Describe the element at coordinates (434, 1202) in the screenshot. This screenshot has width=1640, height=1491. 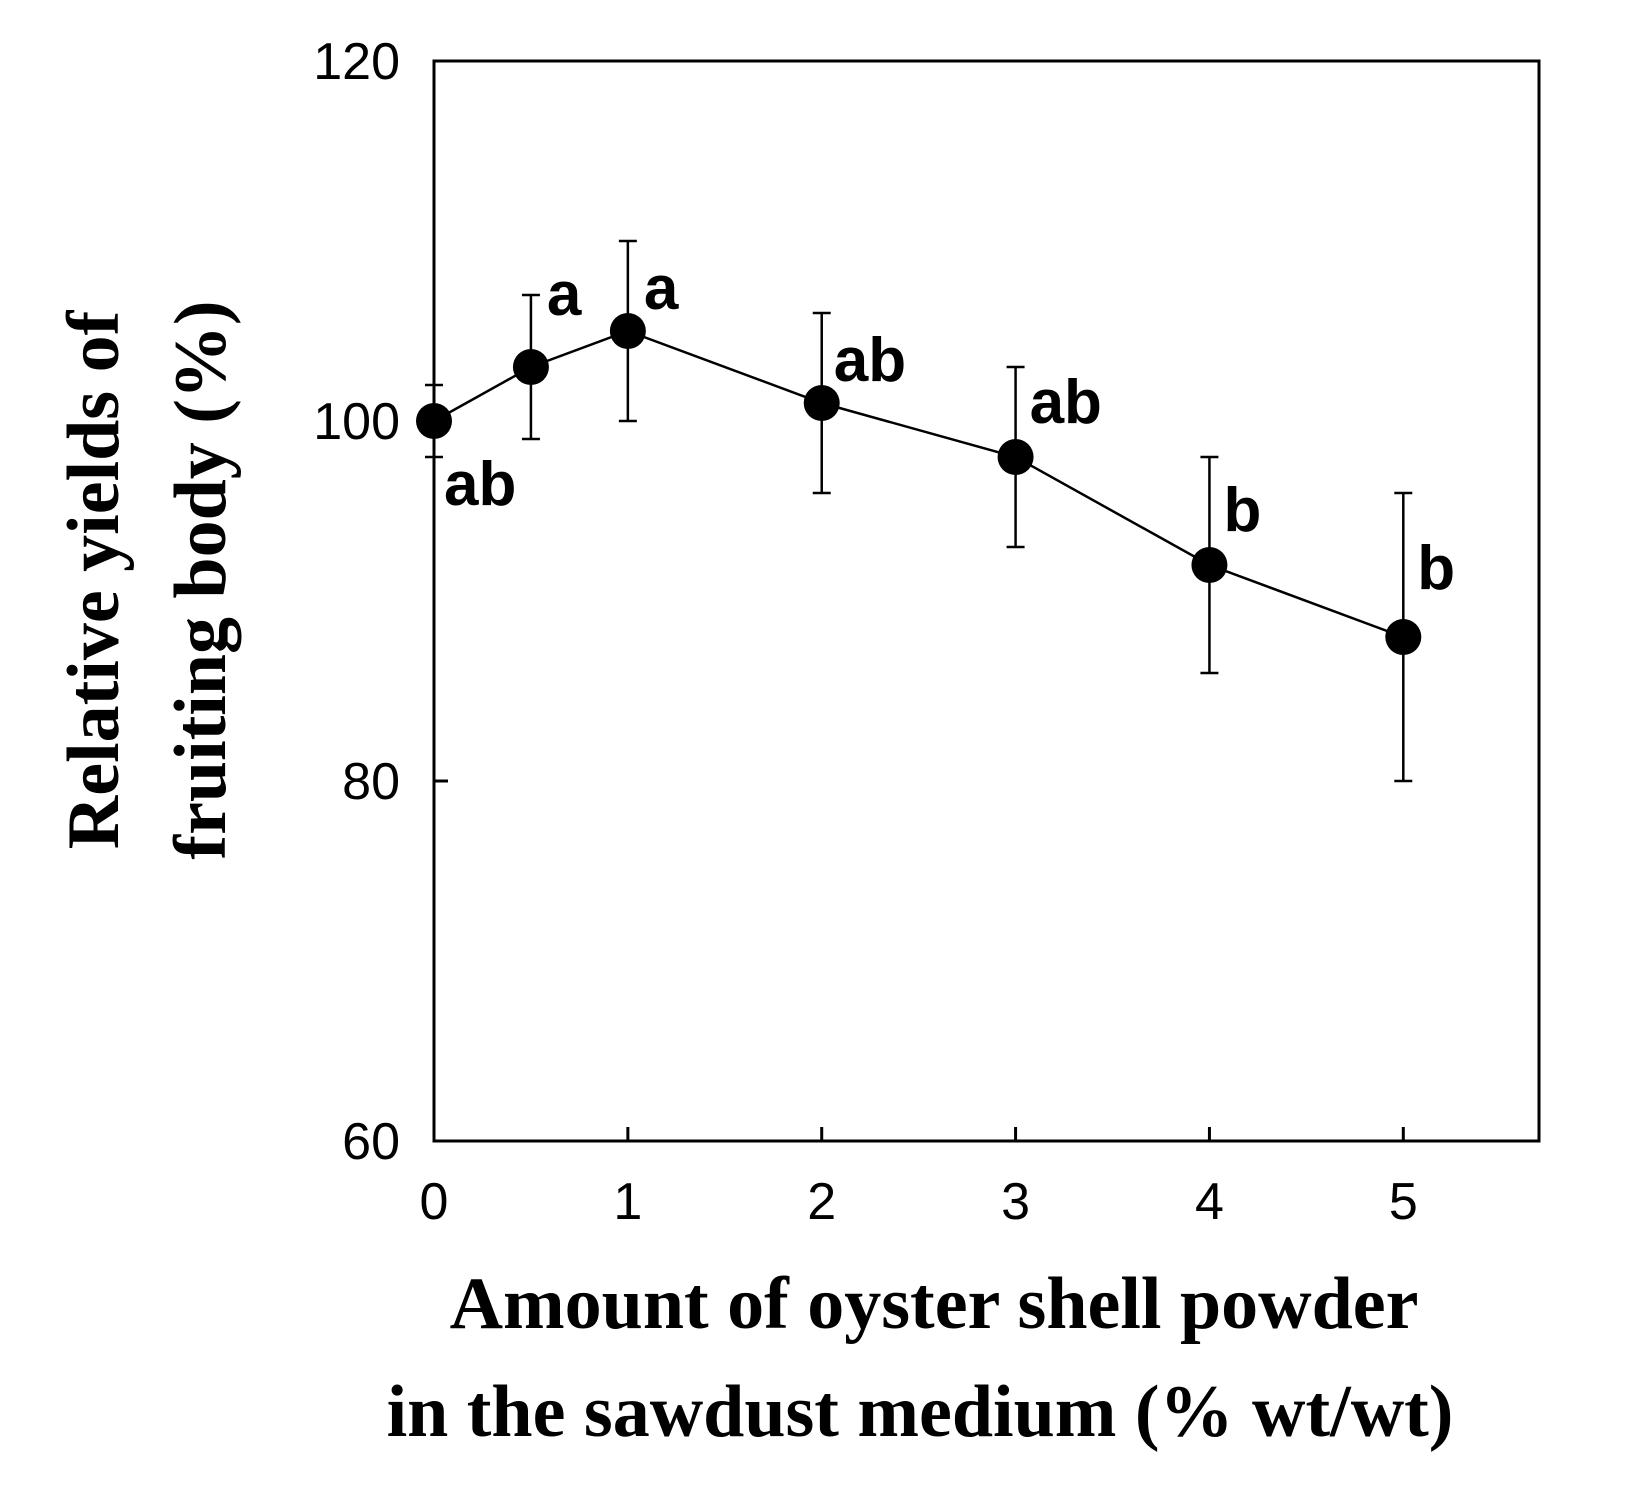
I see `x-tick-label: 0` at that location.